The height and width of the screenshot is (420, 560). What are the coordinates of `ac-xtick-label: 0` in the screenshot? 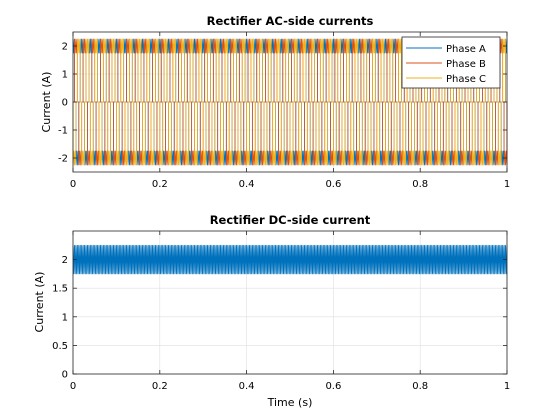 It's located at (73, 184).